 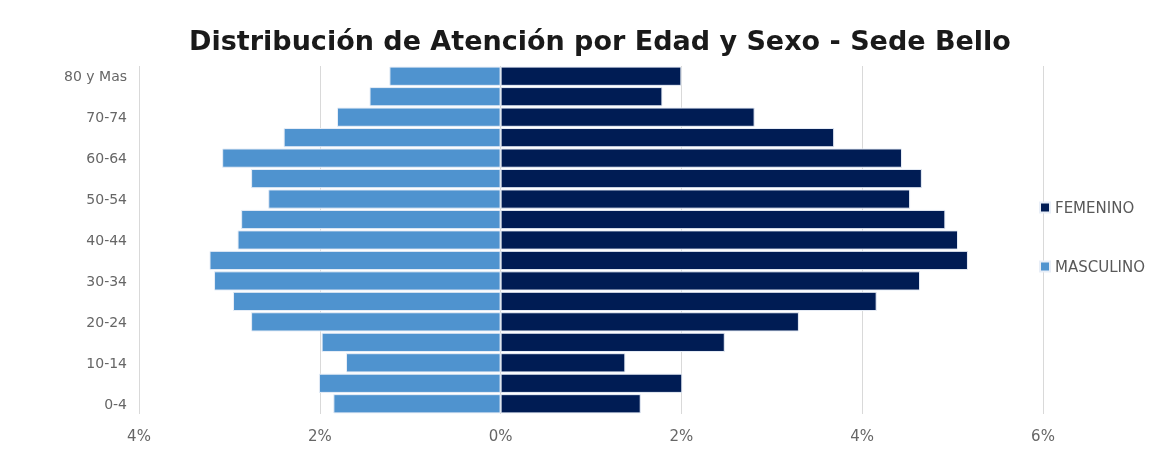 What do you see at coordinates (107, 117) in the screenshot?
I see `y-tick-label: 70-74` at bounding box center [107, 117].